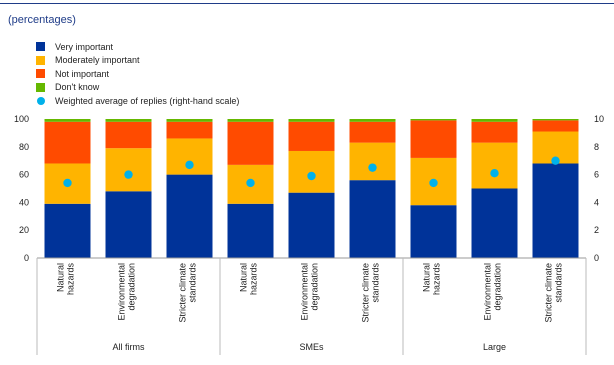 The height and width of the screenshot is (365, 614). I want to click on top-rule, so click(307, 3).